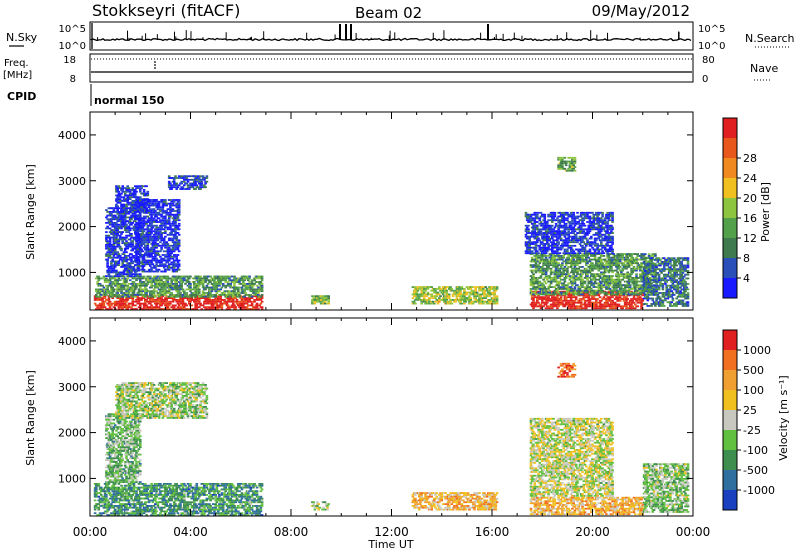  What do you see at coordinates (166, 10) in the screenshot?
I see `station-title: Stokkseyri (fitACF)` at bounding box center [166, 10].